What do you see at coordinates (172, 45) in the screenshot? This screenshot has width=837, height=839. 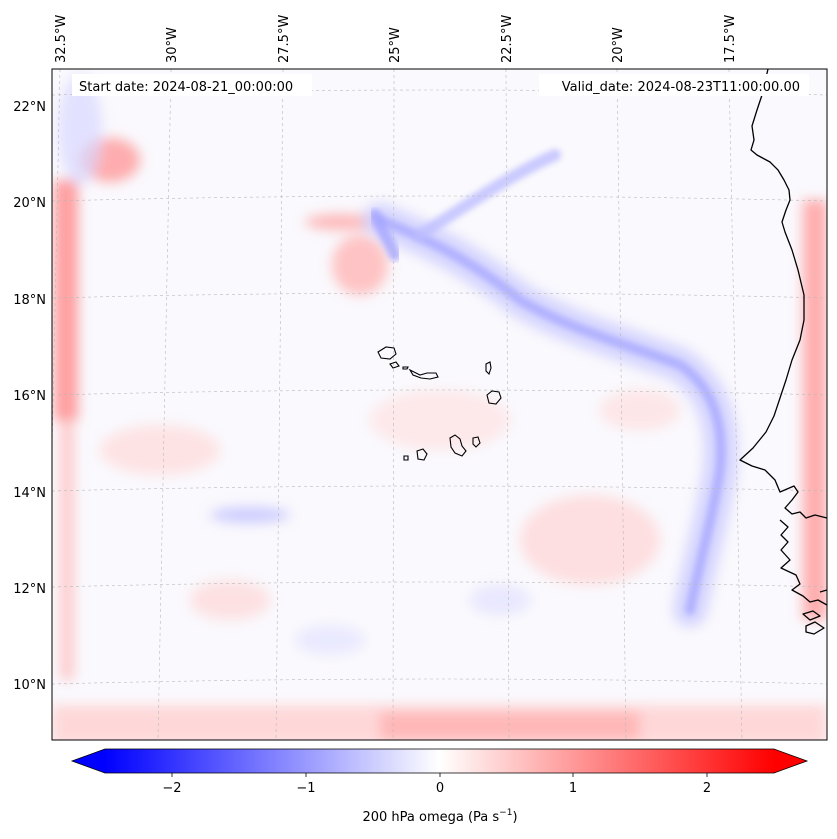 I see `lon-label-30w: 30°W` at bounding box center [172, 45].